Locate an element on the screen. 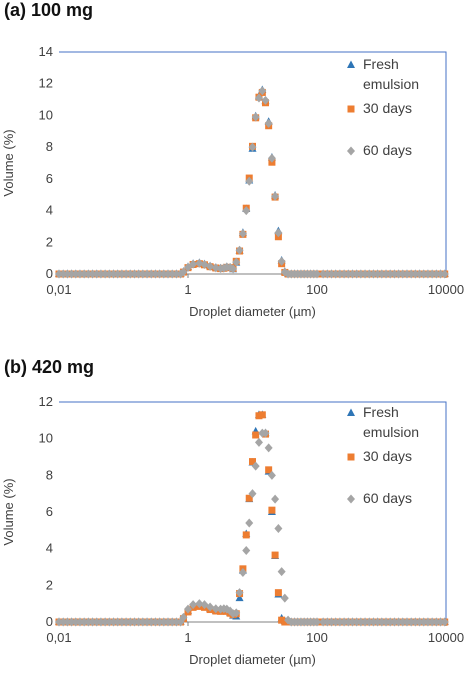  y-tick-label: 6 is located at coordinates (49, 511).